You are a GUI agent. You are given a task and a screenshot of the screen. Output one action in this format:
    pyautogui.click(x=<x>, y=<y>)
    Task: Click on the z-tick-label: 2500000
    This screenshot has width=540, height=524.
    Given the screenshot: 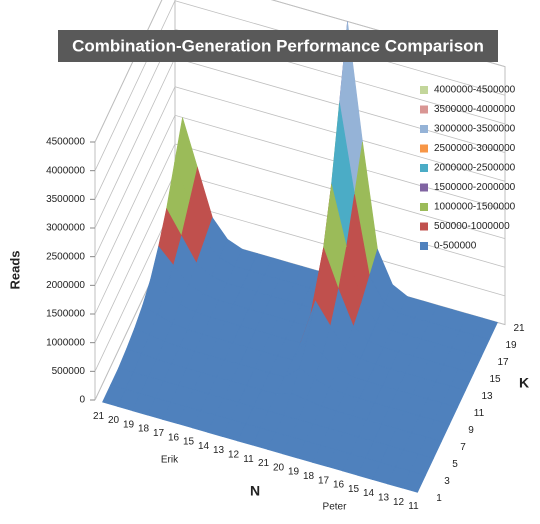 What is the action you would take?
    pyautogui.click(x=65, y=256)
    